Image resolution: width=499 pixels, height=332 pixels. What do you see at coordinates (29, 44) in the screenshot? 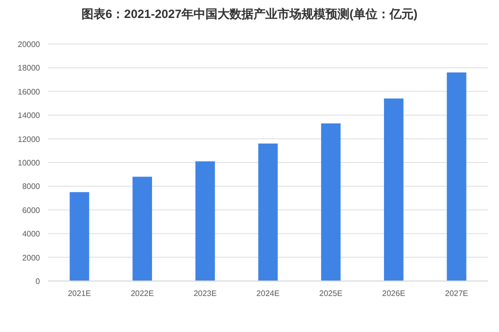
I see `y-tick-label: 20000` at bounding box center [29, 44].